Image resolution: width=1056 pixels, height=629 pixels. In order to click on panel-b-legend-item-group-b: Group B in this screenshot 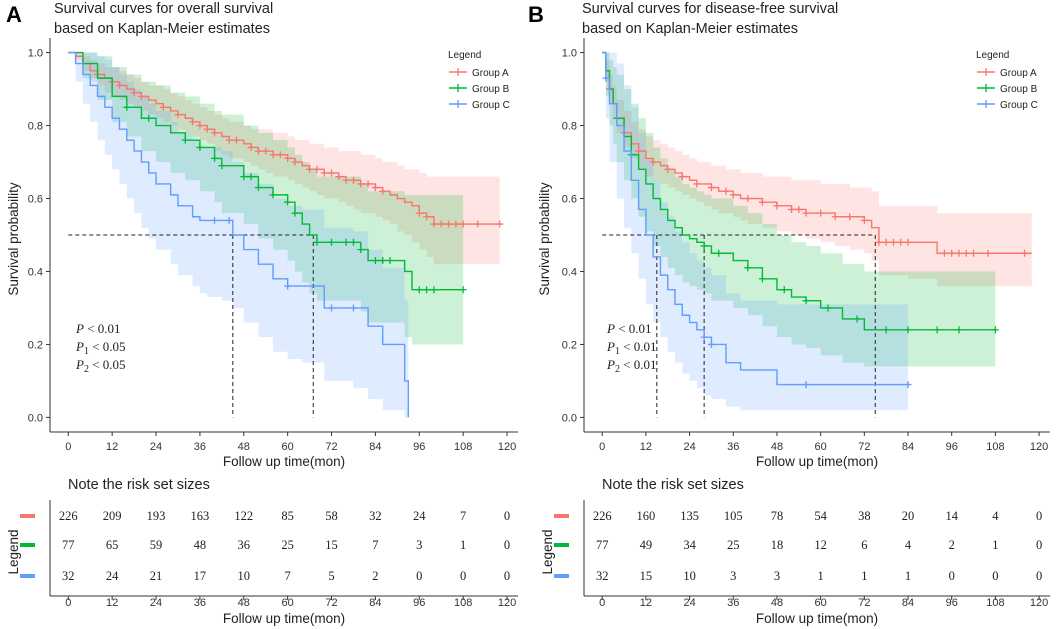, I will do `click(1019, 89)`.